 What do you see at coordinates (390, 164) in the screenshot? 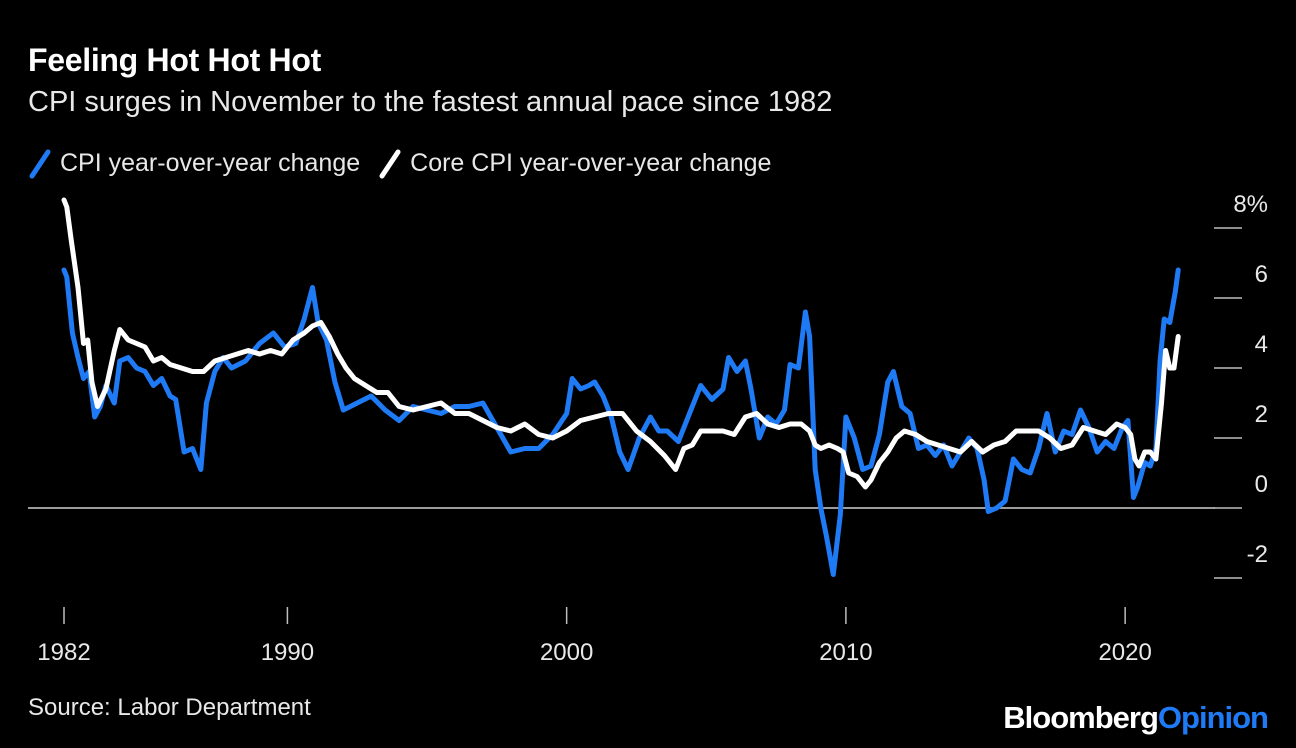
I see `legend-swatch-core-cpi-icon` at bounding box center [390, 164].